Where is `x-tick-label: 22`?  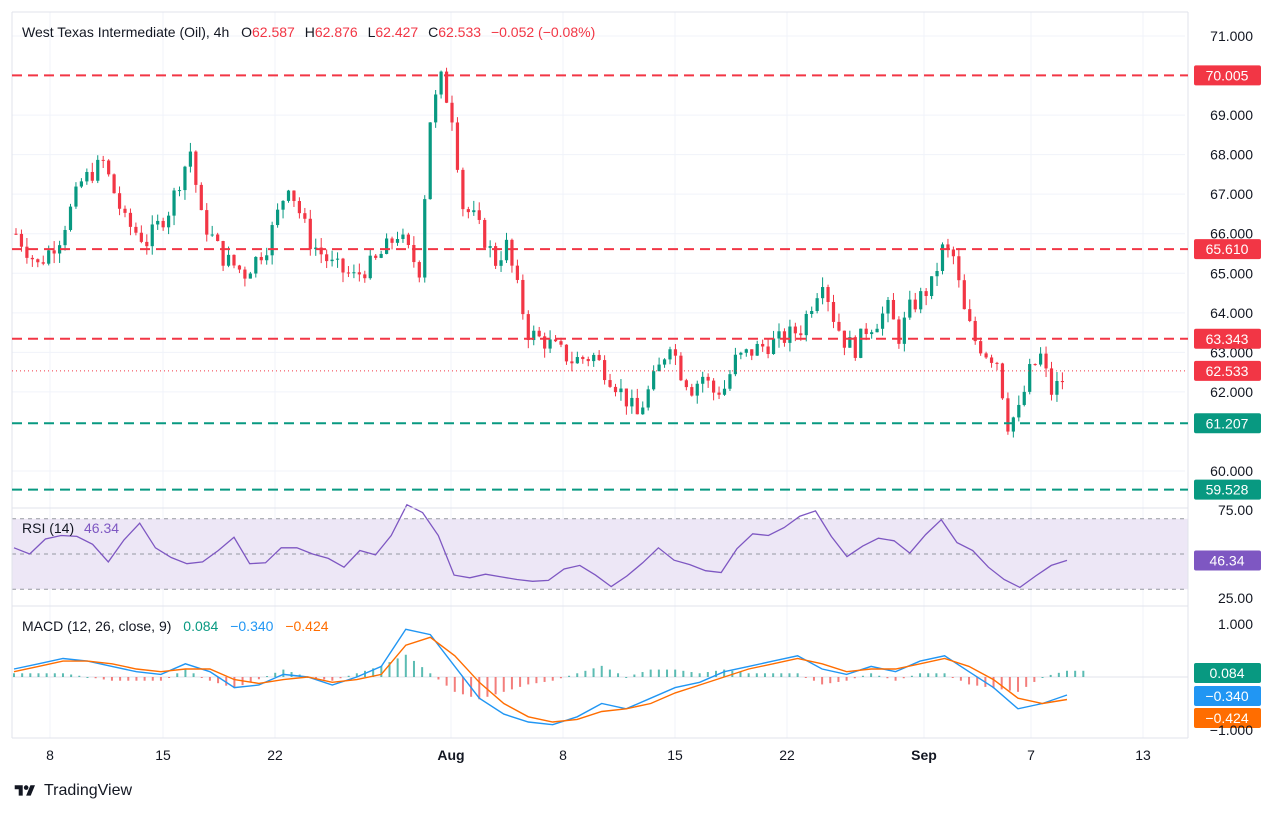 x-tick-label: 22 is located at coordinates (275, 755).